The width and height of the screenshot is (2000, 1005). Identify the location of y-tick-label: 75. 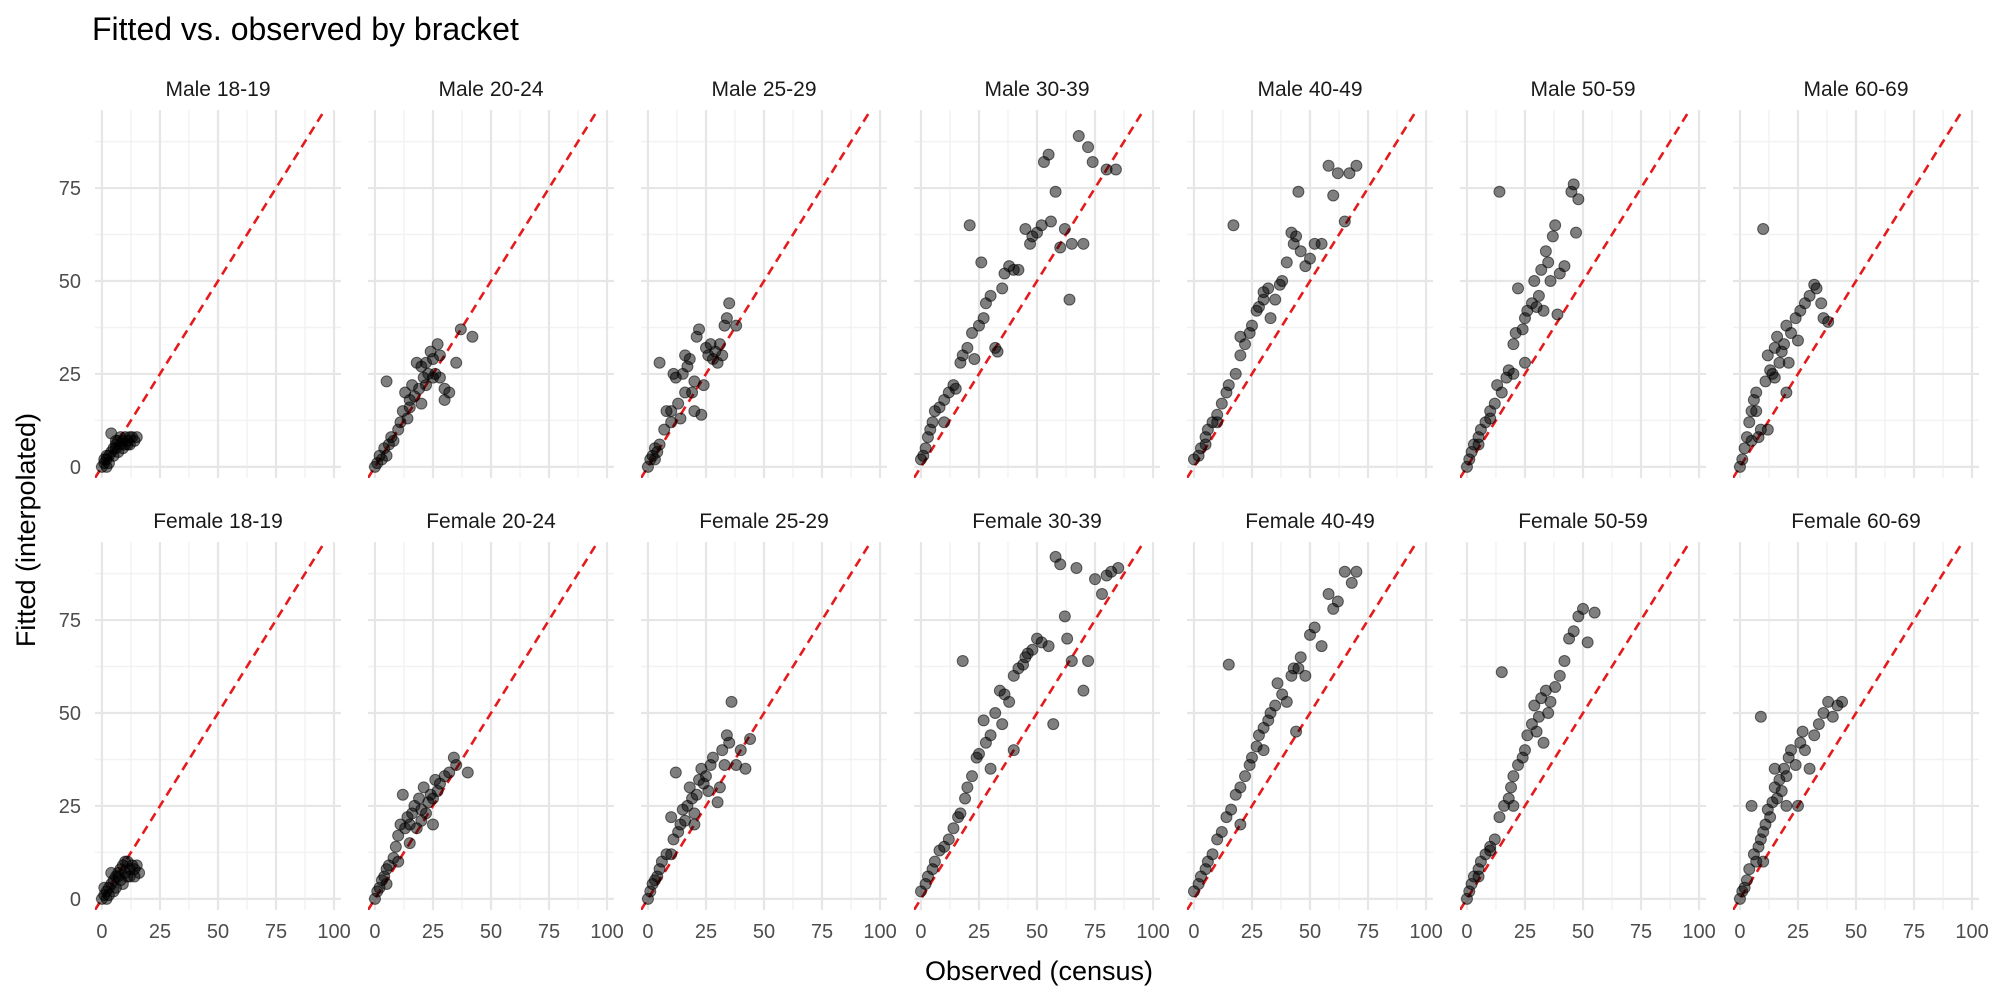
(70, 621).